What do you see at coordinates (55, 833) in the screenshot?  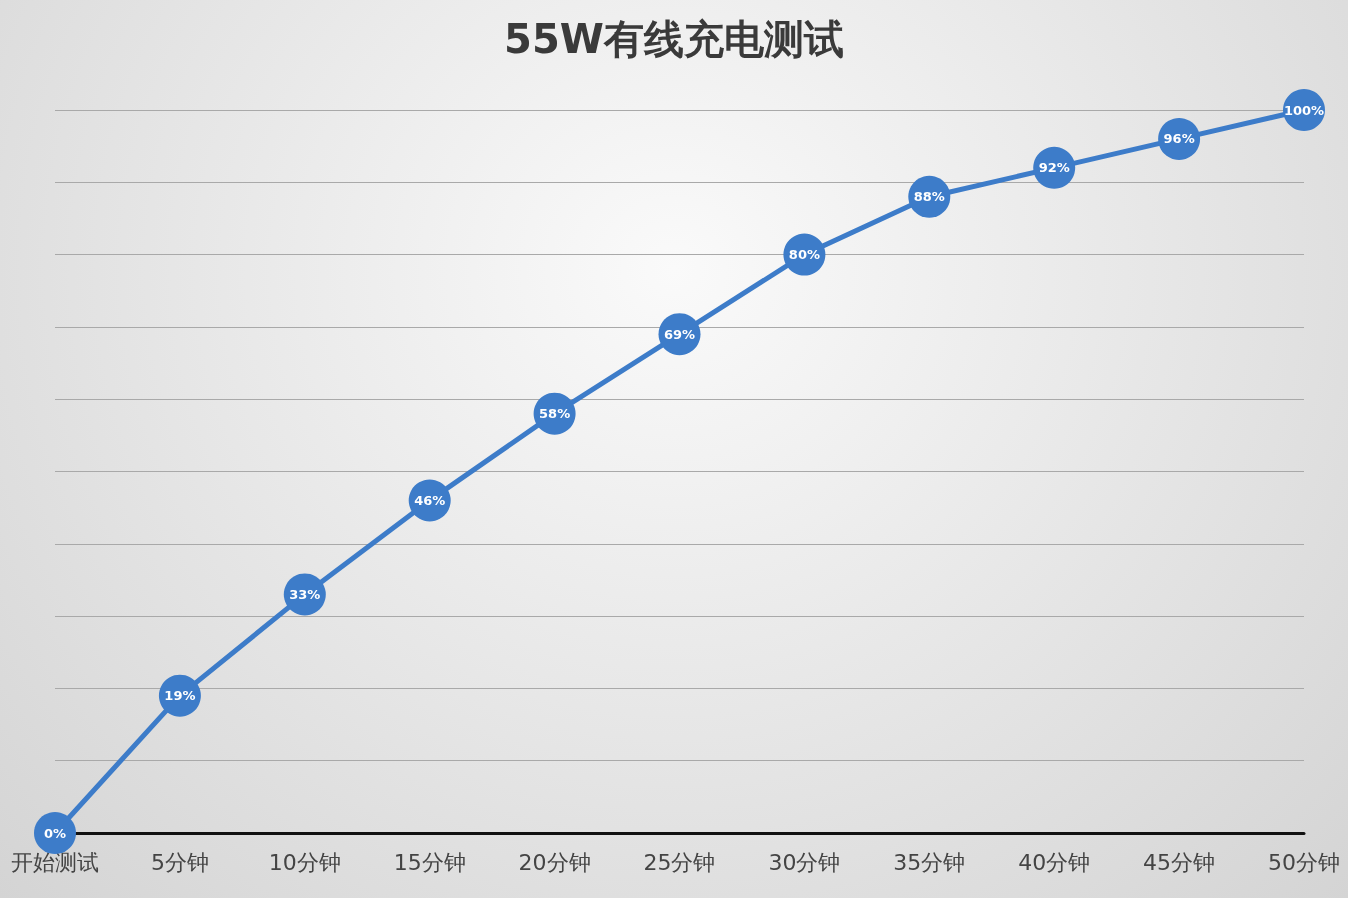 I see `data-label: 0%` at bounding box center [55, 833].